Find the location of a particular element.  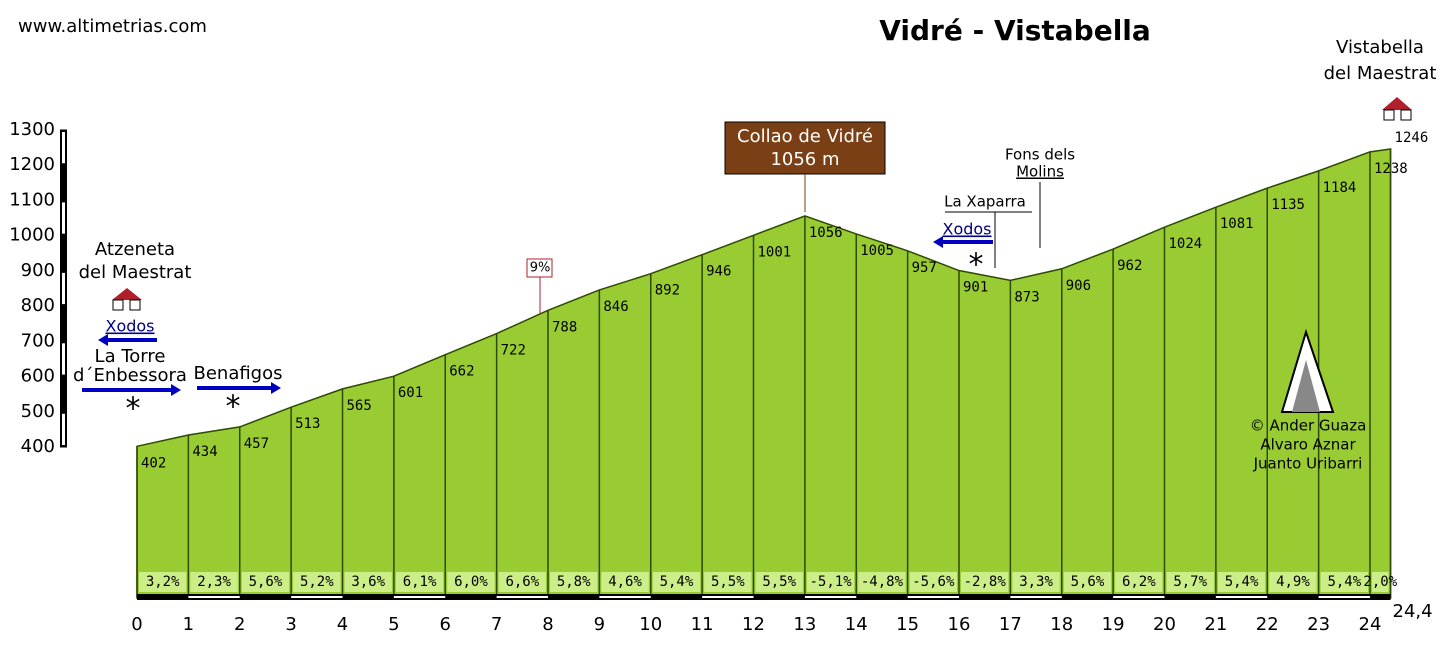

altitude-label: 1024 is located at coordinates (1186, 244).